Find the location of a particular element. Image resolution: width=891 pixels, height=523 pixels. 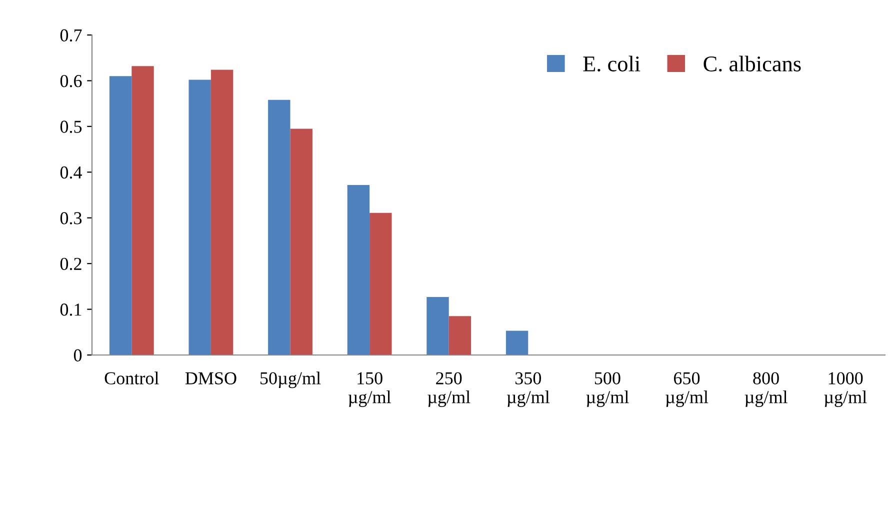

y-tick-label: 0.5 is located at coordinates (71, 126).